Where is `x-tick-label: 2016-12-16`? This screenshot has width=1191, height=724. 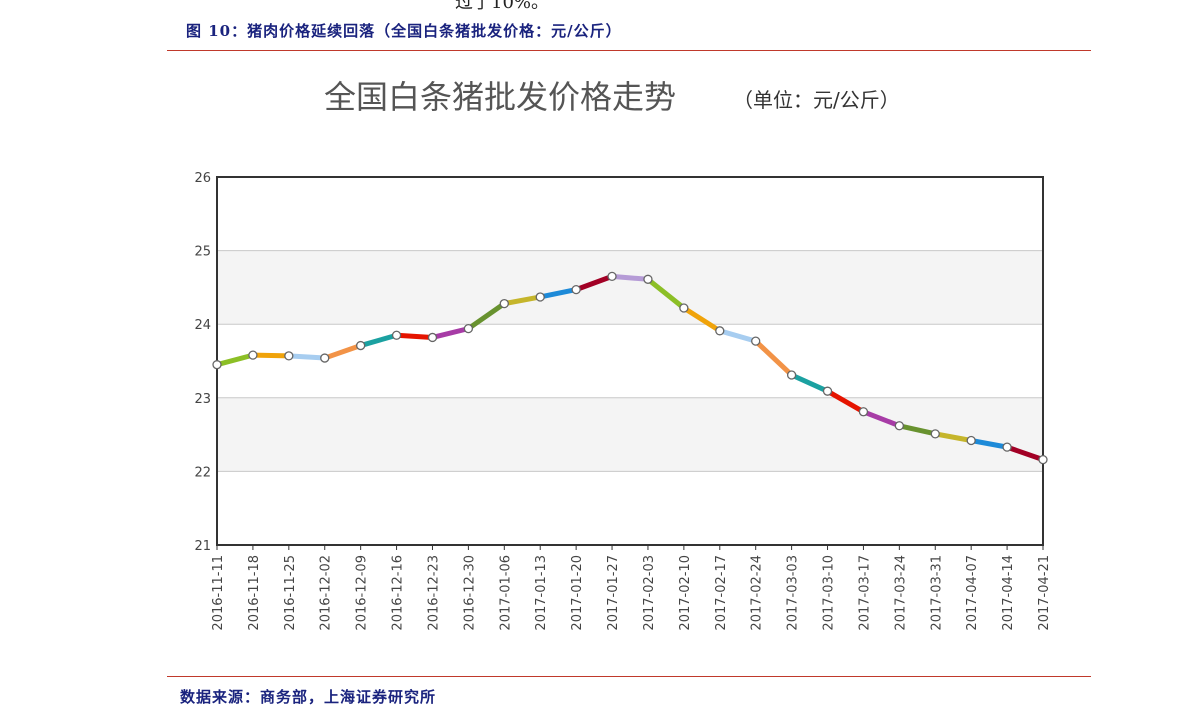
x-tick-label: 2016-12-16 is located at coordinates (398, 593).